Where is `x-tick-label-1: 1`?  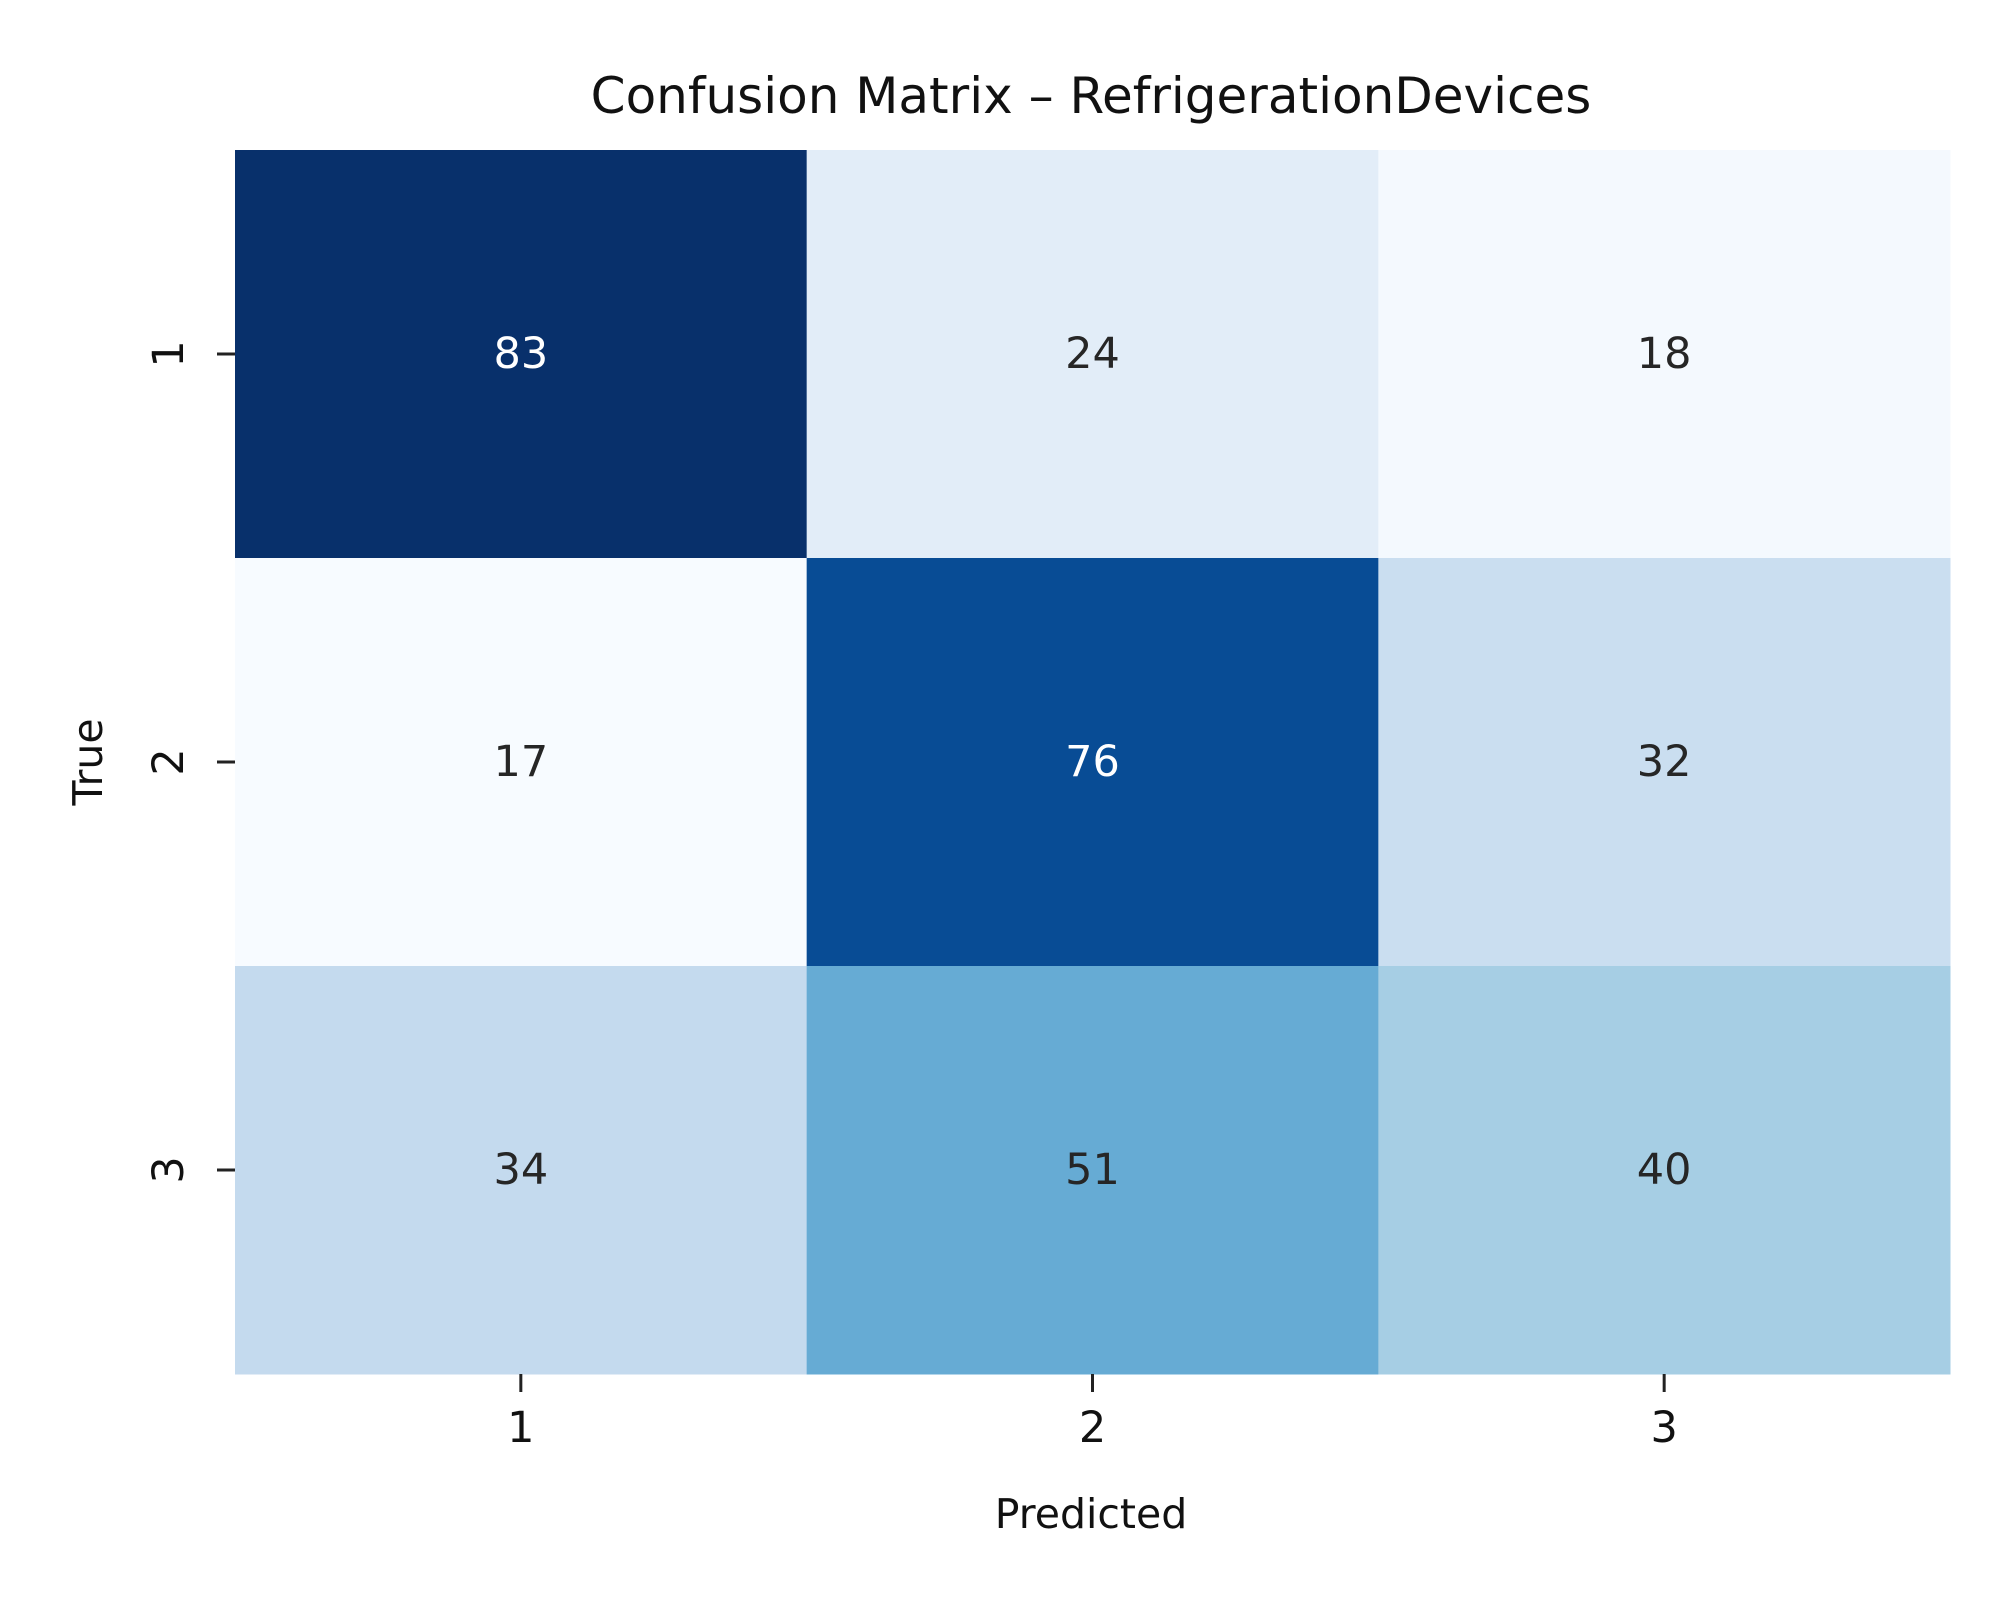 x-tick-label-1: 1 is located at coordinates (520, 1428).